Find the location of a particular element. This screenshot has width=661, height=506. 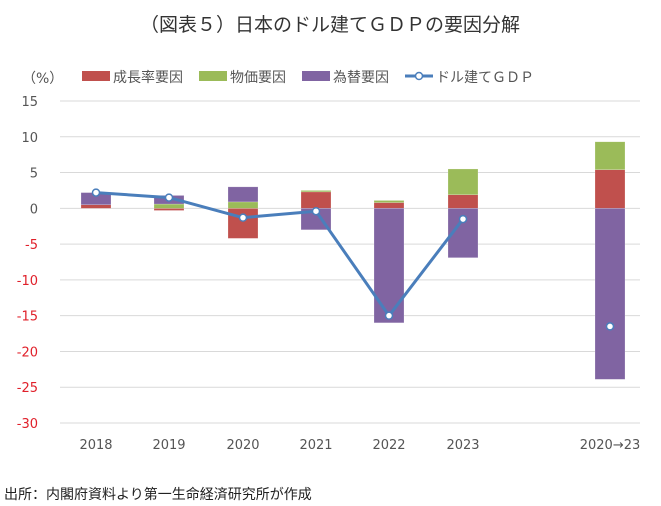

y-tick-label: -20 is located at coordinates (27, 352).